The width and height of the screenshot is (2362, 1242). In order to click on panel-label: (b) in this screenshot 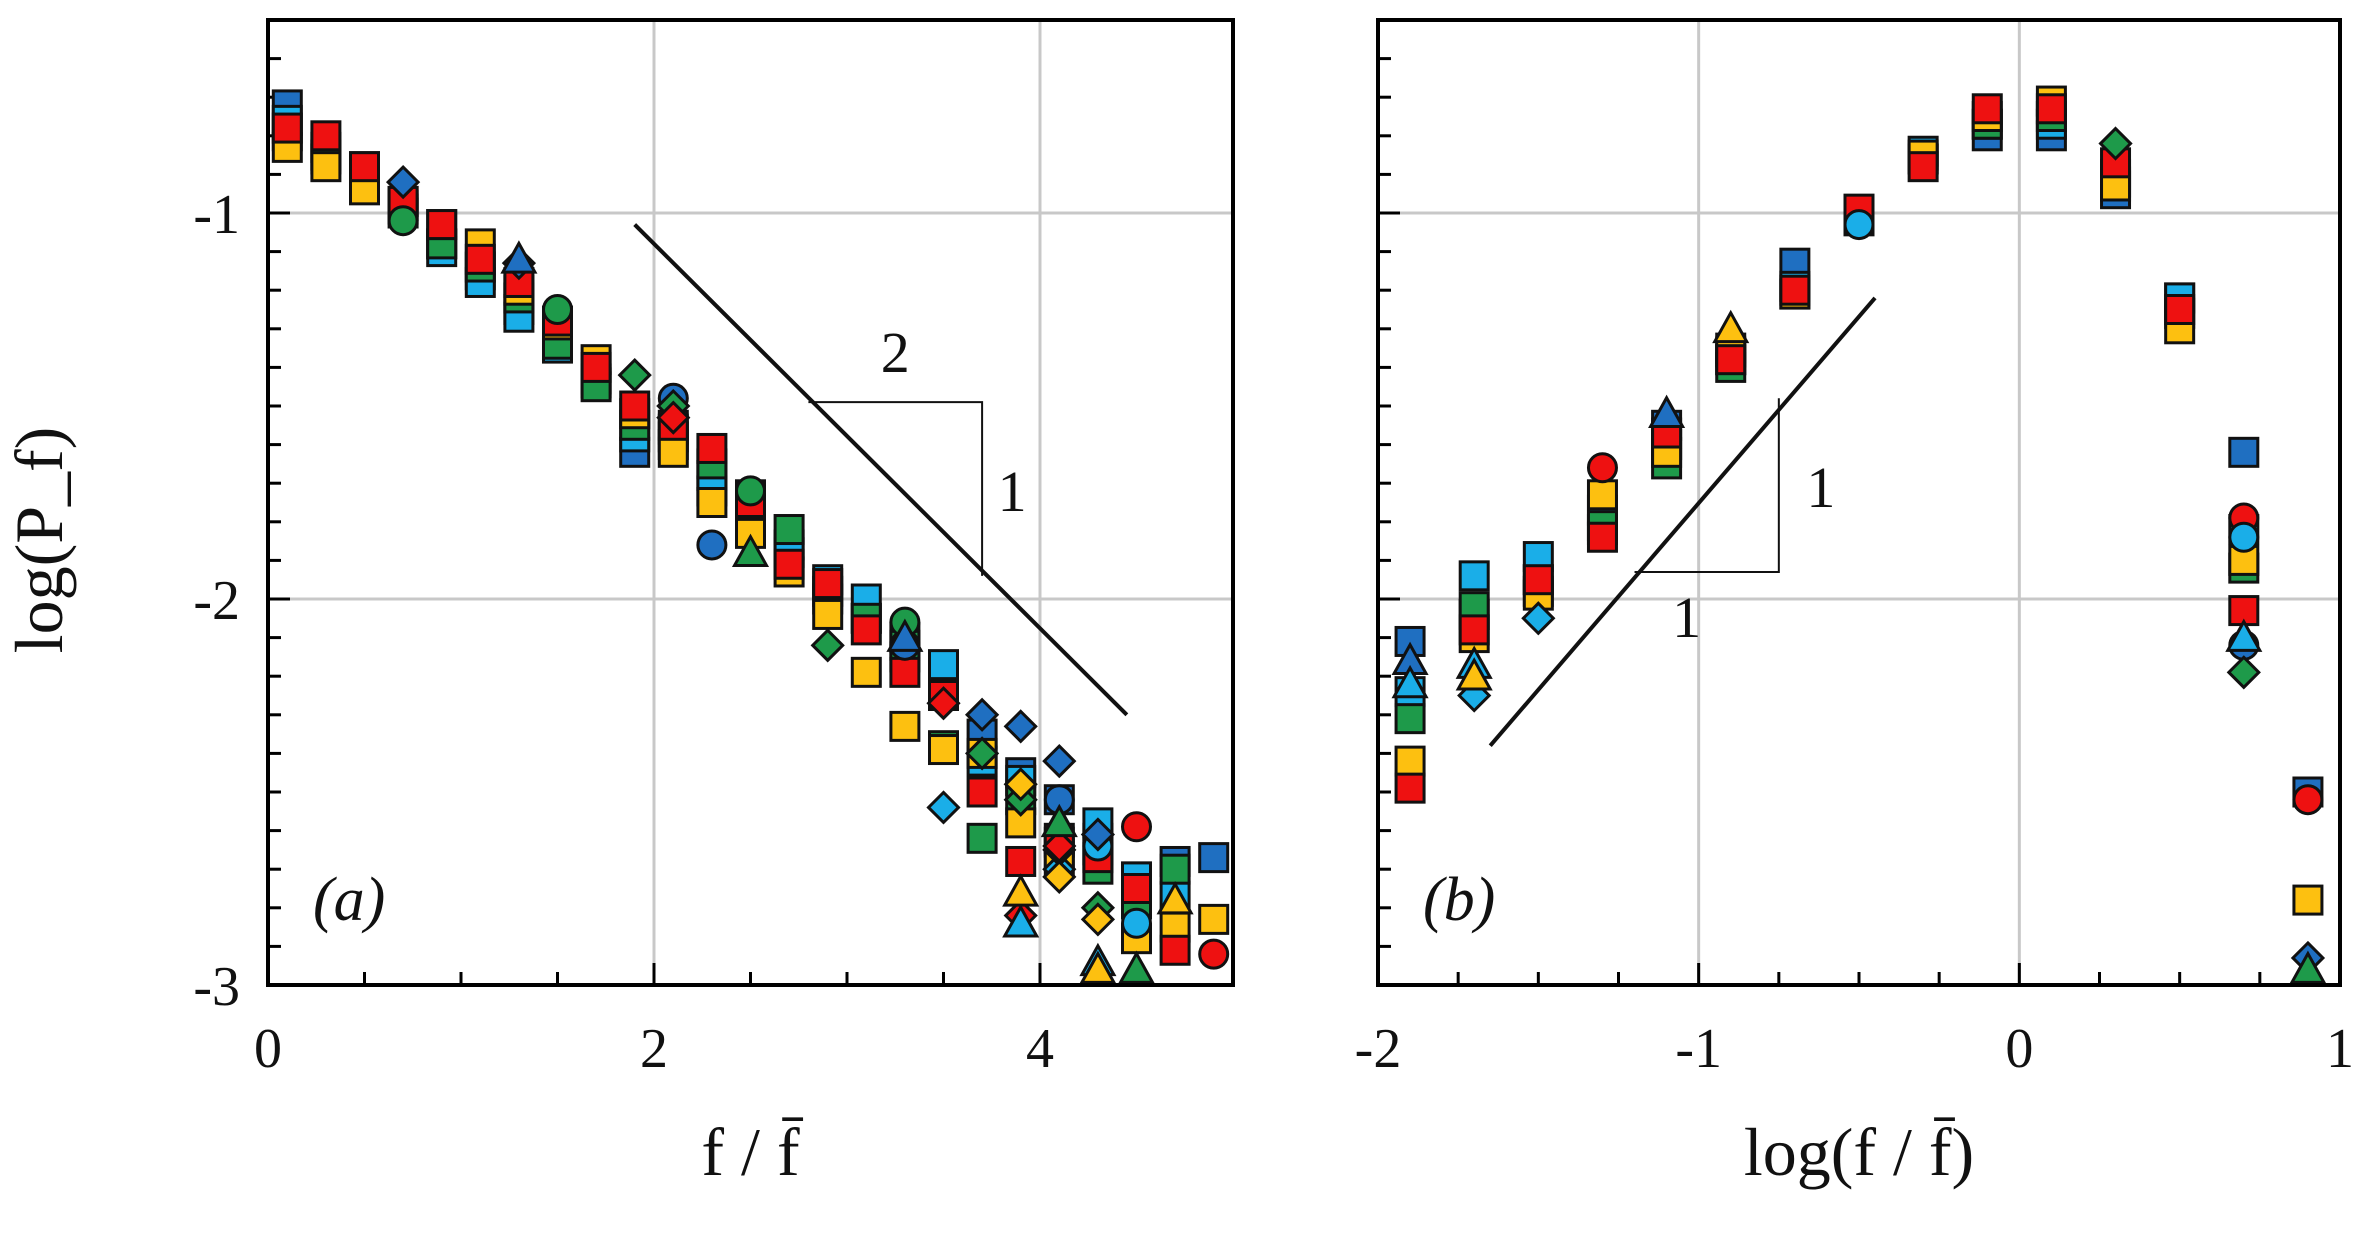, I will do `click(1459, 900)`.